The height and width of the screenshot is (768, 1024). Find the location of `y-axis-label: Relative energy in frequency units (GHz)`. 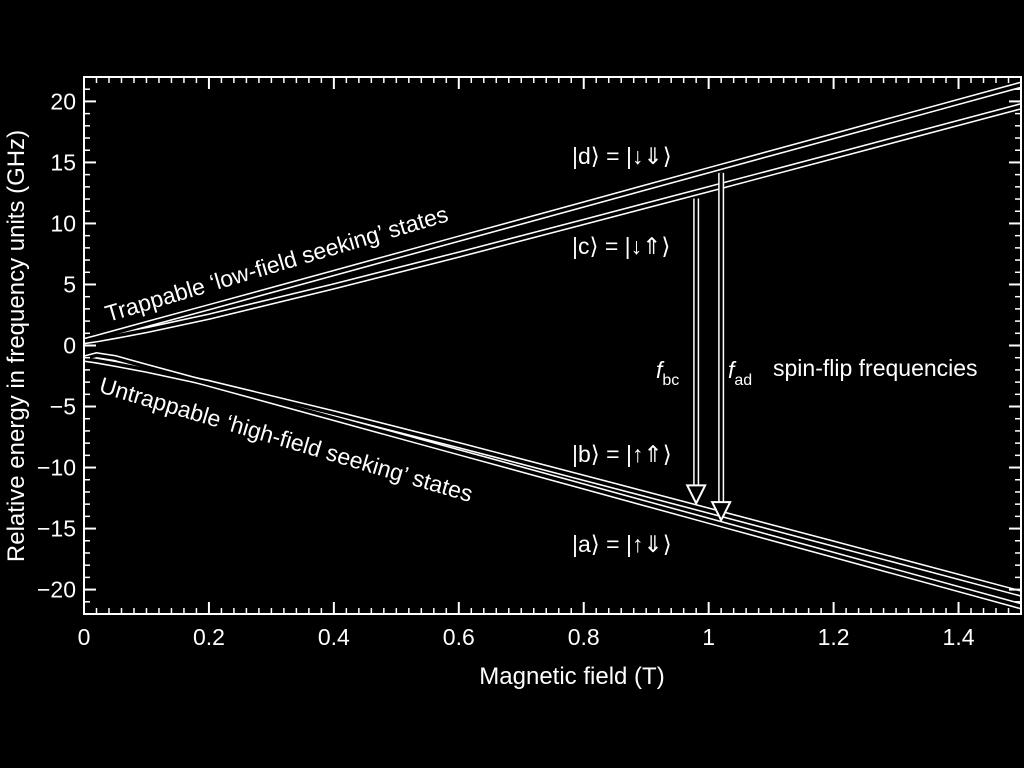

y-axis-label: Relative energy in frequency units (GHz) is located at coordinates (16, 346).